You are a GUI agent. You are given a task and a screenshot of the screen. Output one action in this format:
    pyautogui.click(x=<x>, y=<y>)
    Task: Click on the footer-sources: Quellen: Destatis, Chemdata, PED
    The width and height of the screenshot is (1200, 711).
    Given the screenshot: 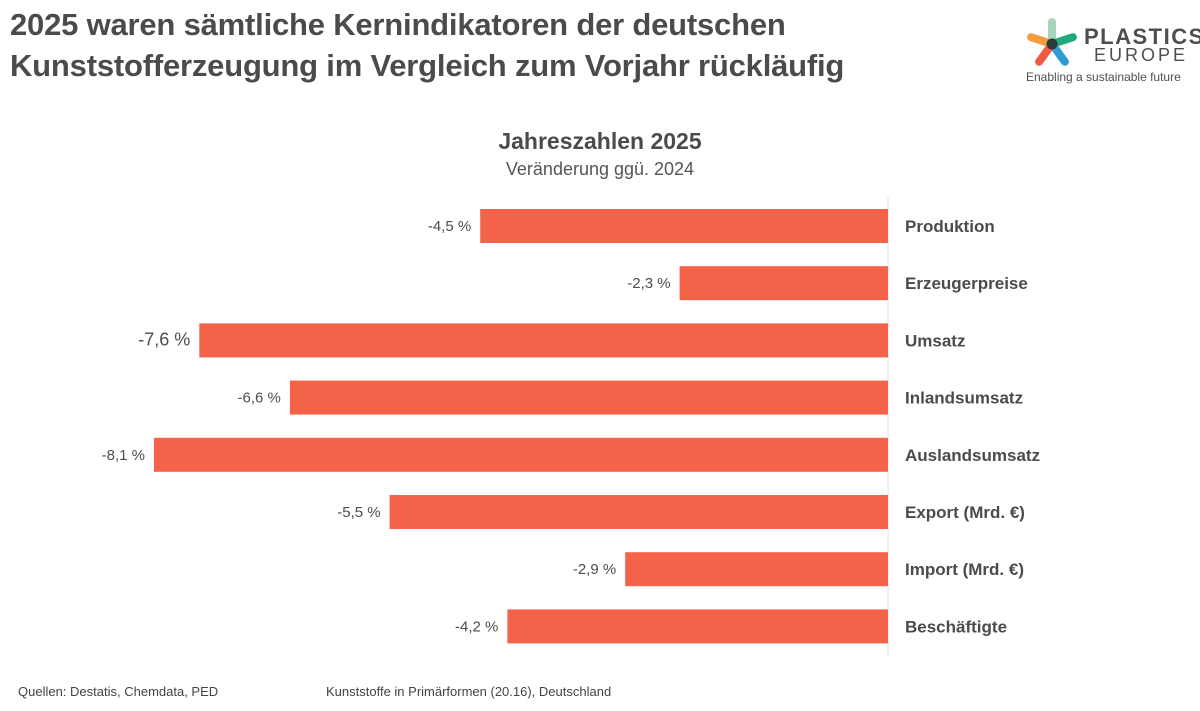 What is the action you would take?
    pyautogui.click(x=118, y=691)
    